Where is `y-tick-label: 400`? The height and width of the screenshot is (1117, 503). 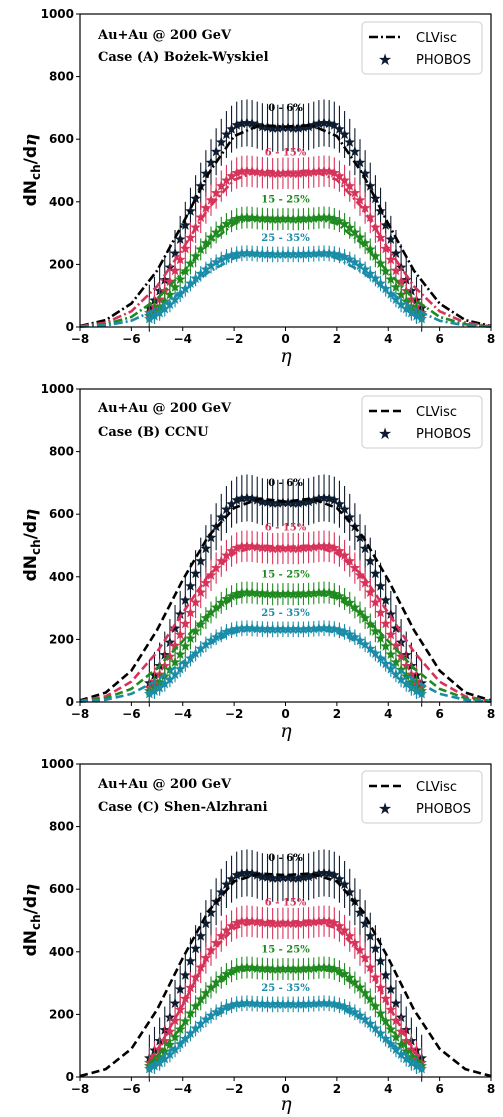 y-tick-label: 400 is located at coordinates (61, 202).